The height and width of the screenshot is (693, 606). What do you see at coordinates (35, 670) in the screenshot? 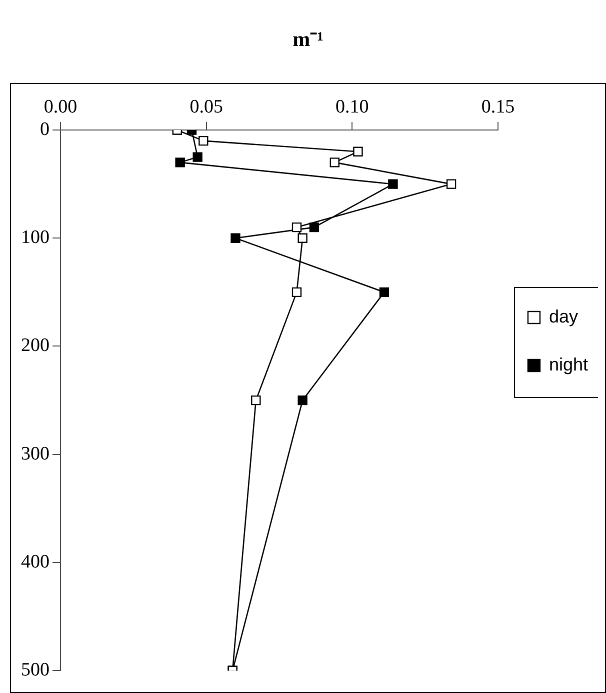
I see `y-tick-label: 500` at bounding box center [35, 670].